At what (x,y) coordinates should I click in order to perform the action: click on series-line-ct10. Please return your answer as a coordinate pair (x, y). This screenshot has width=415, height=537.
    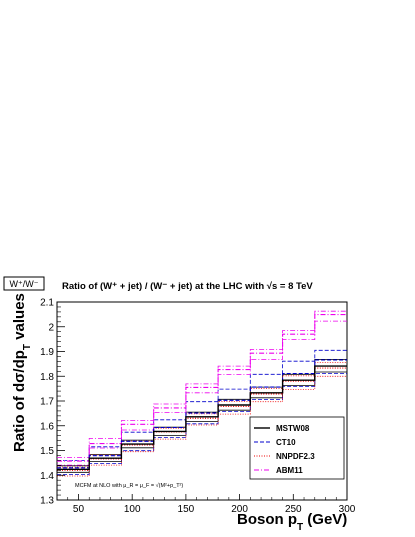
    Looking at the image, I should click on (202, 414).